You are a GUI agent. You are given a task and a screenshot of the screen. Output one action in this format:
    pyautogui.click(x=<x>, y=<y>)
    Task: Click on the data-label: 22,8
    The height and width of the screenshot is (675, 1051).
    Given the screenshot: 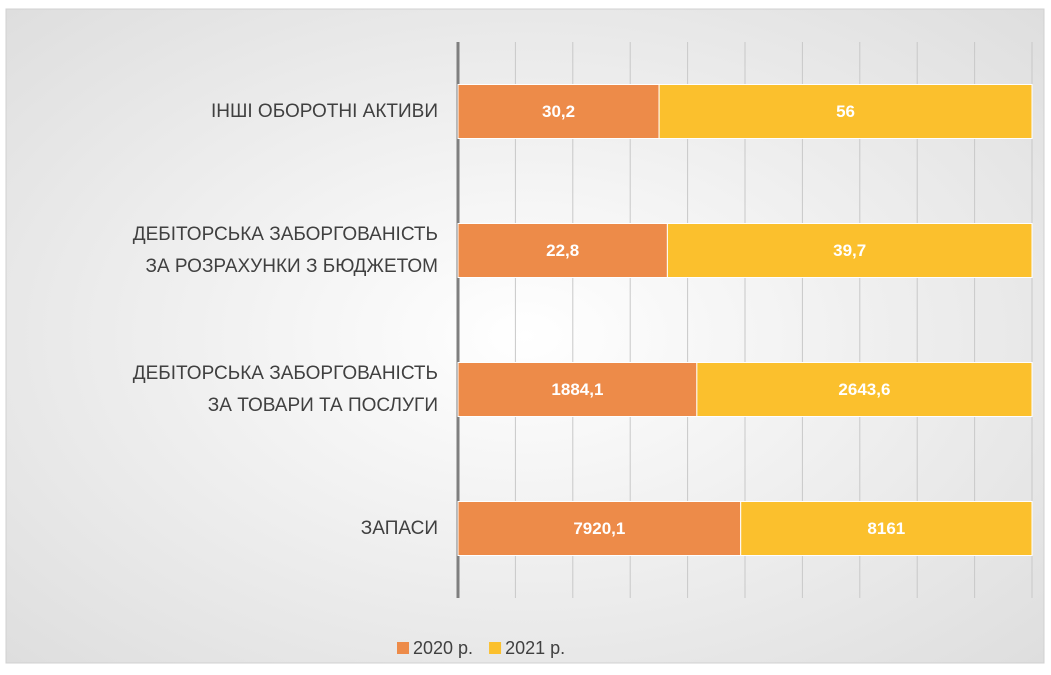 What is the action you would take?
    pyautogui.click(x=562, y=250)
    